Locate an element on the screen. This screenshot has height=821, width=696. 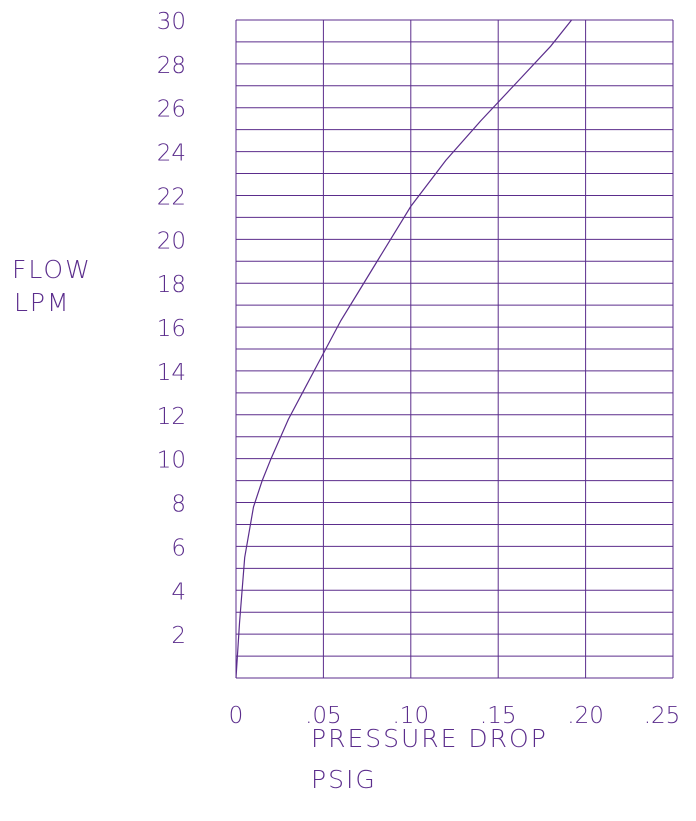
y-tick-label-10: 10 is located at coordinates (171, 461).